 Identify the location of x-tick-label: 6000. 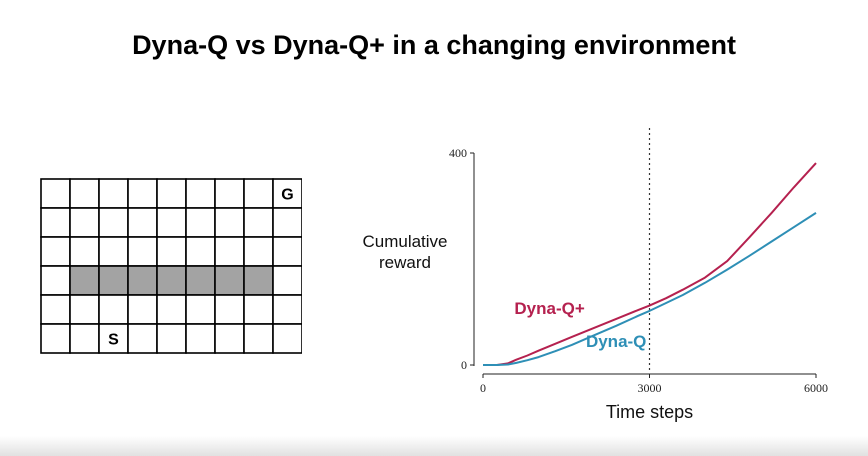
(816, 388).